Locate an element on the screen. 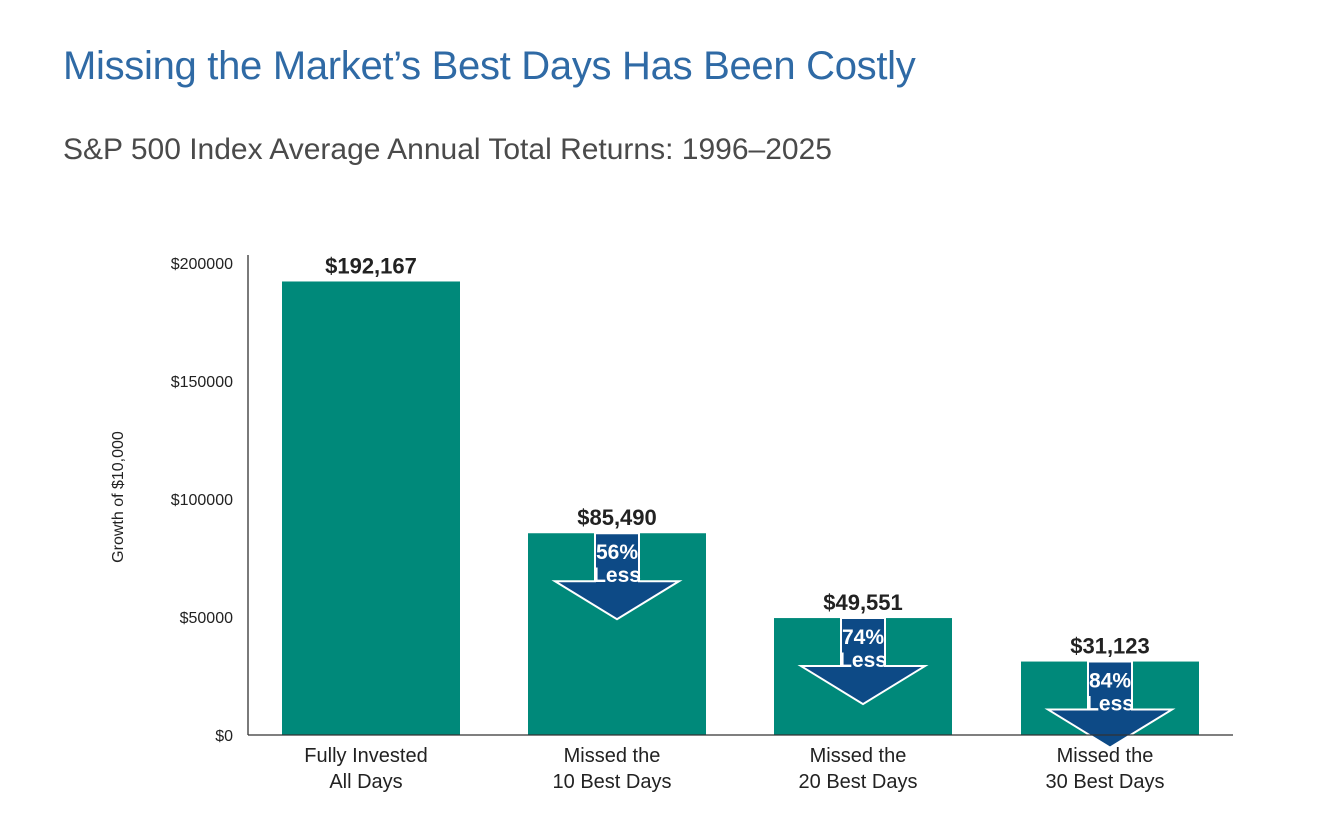 The height and width of the screenshot is (820, 1330). y-axis-label: Growth of $10,000 is located at coordinates (118, 497).